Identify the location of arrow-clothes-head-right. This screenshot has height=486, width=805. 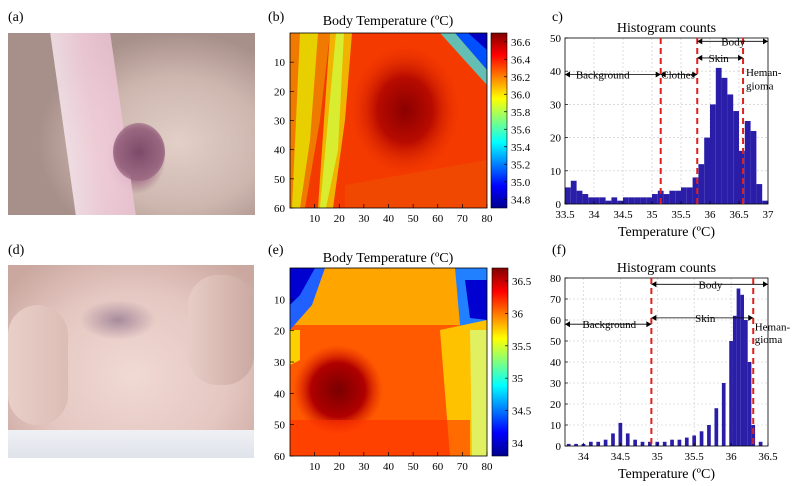
(695, 74).